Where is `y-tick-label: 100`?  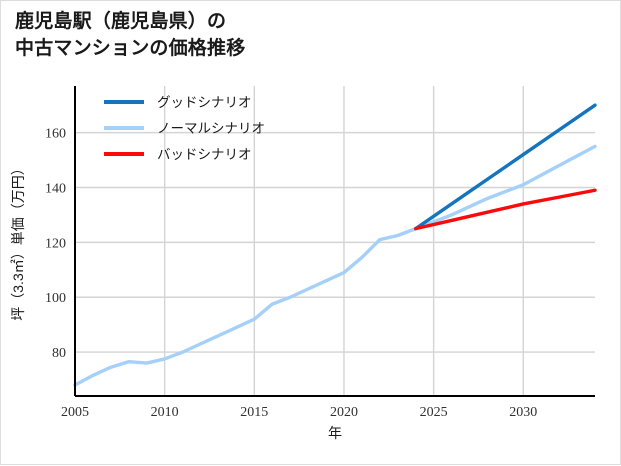 y-tick-label: 100 is located at coordinates (55, 298).